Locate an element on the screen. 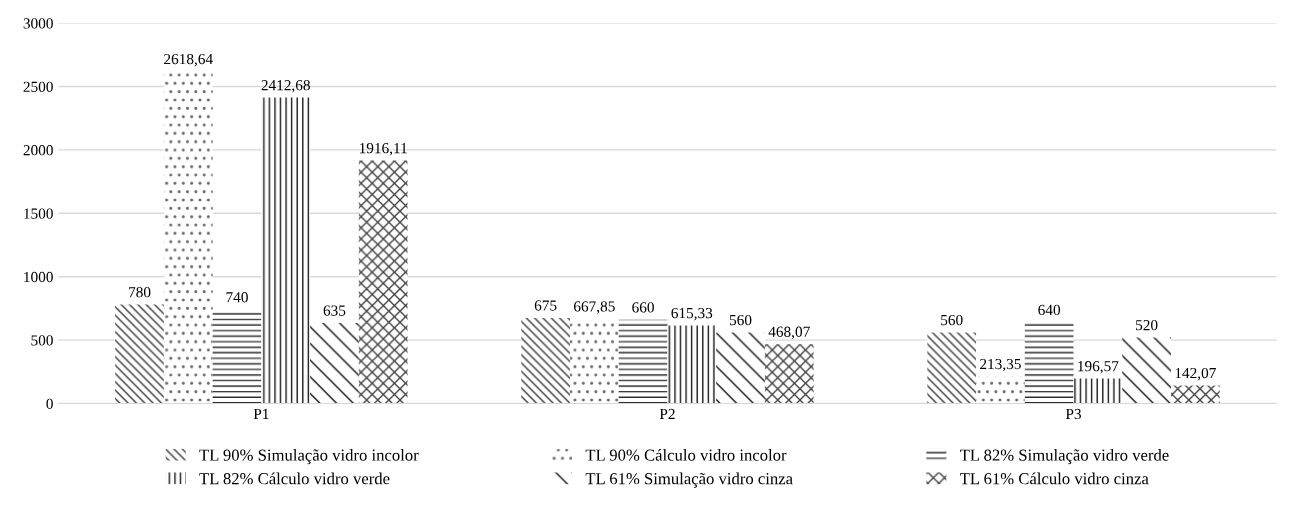 This screenshot has width=1296, height=514. data-label: 675 is located at coordinates (545, 305).